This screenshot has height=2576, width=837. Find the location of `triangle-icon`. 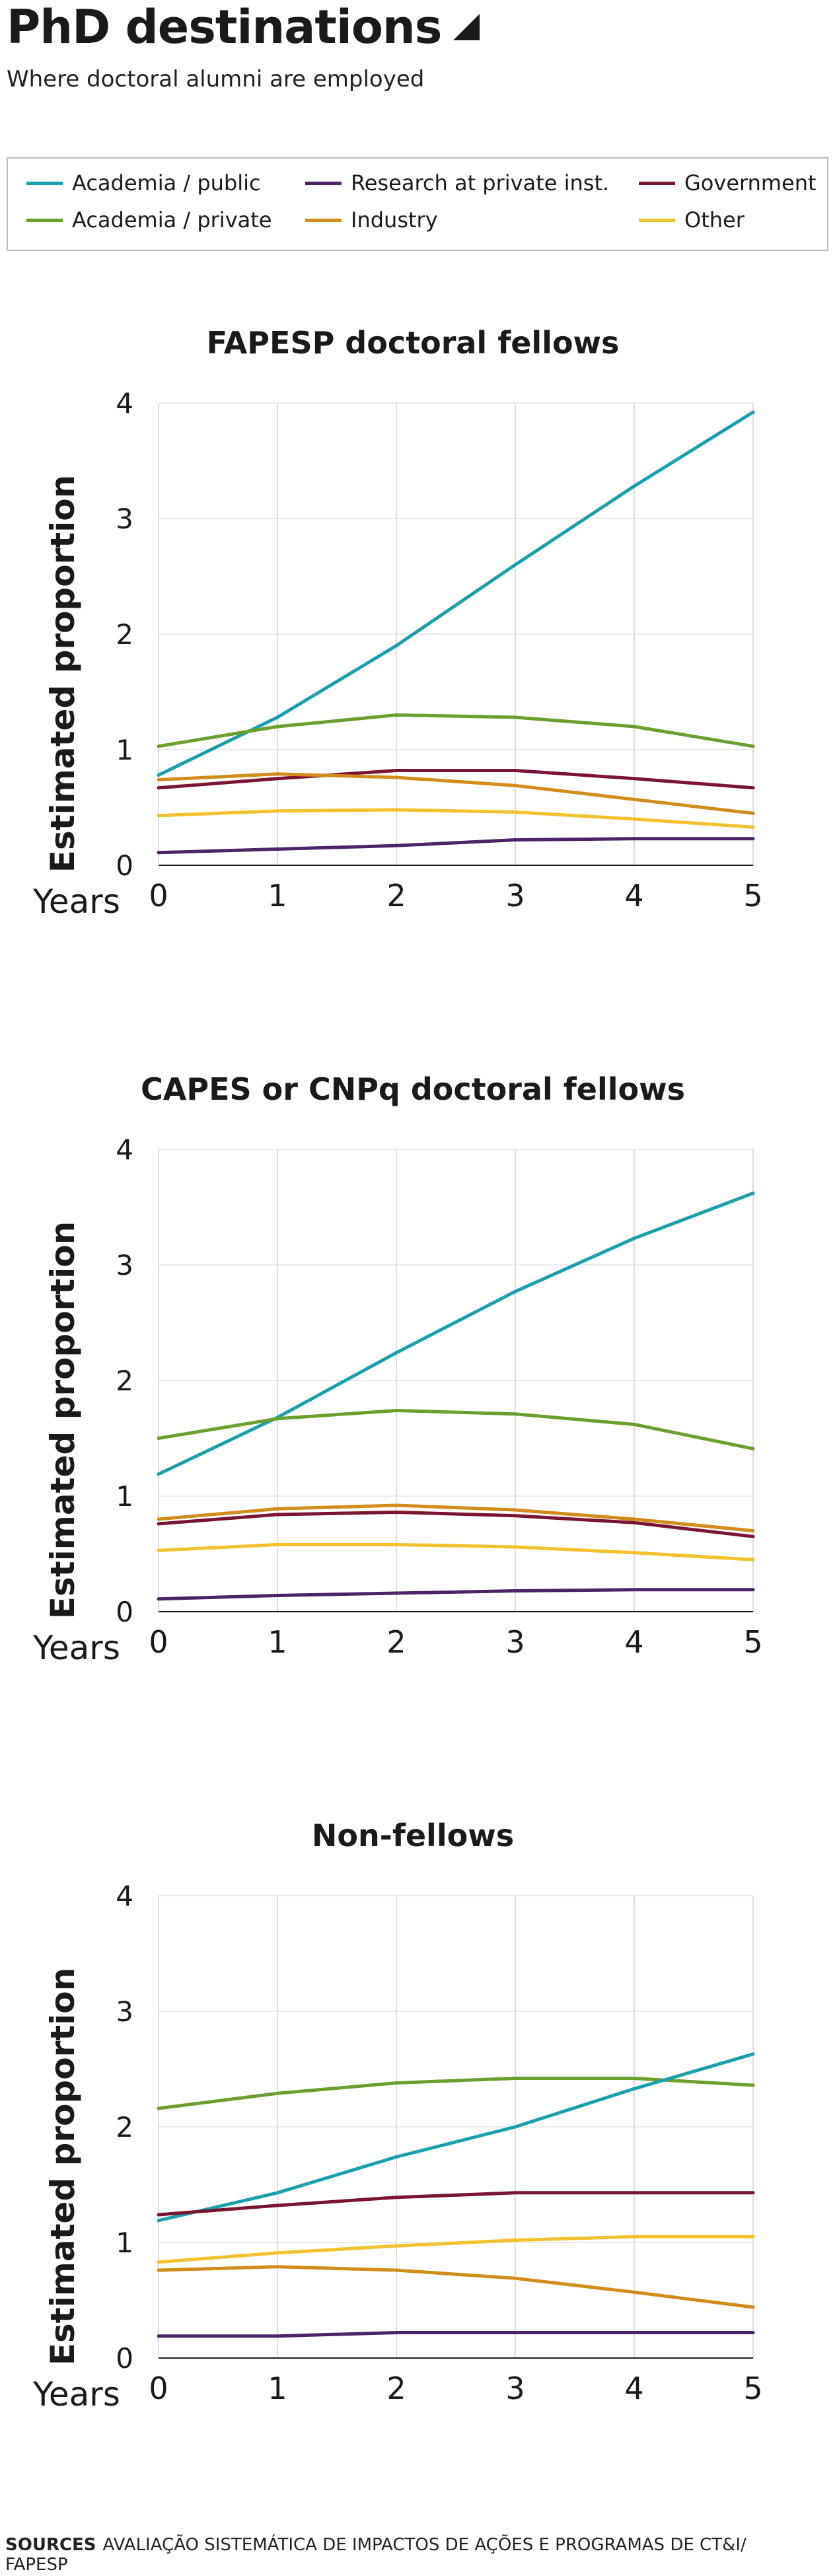

triangle-icon is located at coordinates (466, 27).